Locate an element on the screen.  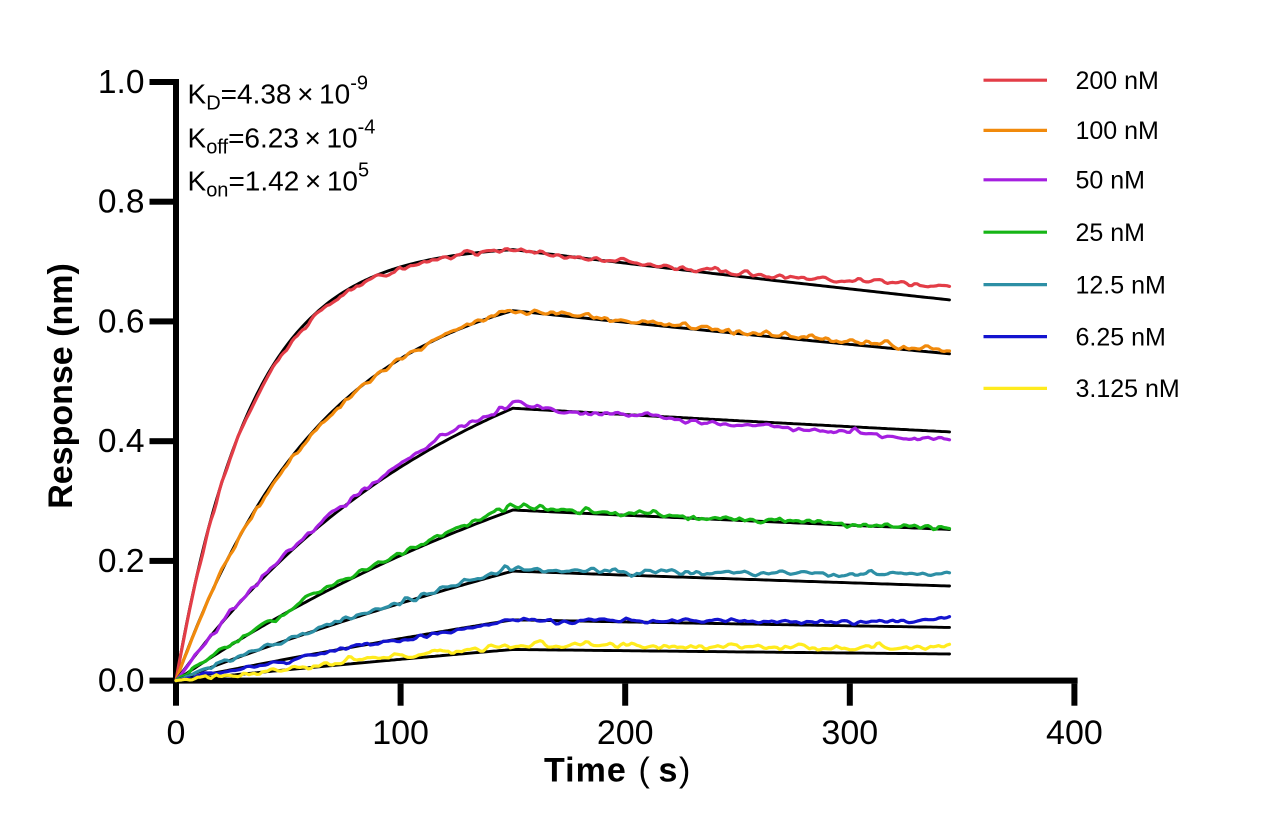
svg-text: 50 nM is located at coordinates (1110, 181).